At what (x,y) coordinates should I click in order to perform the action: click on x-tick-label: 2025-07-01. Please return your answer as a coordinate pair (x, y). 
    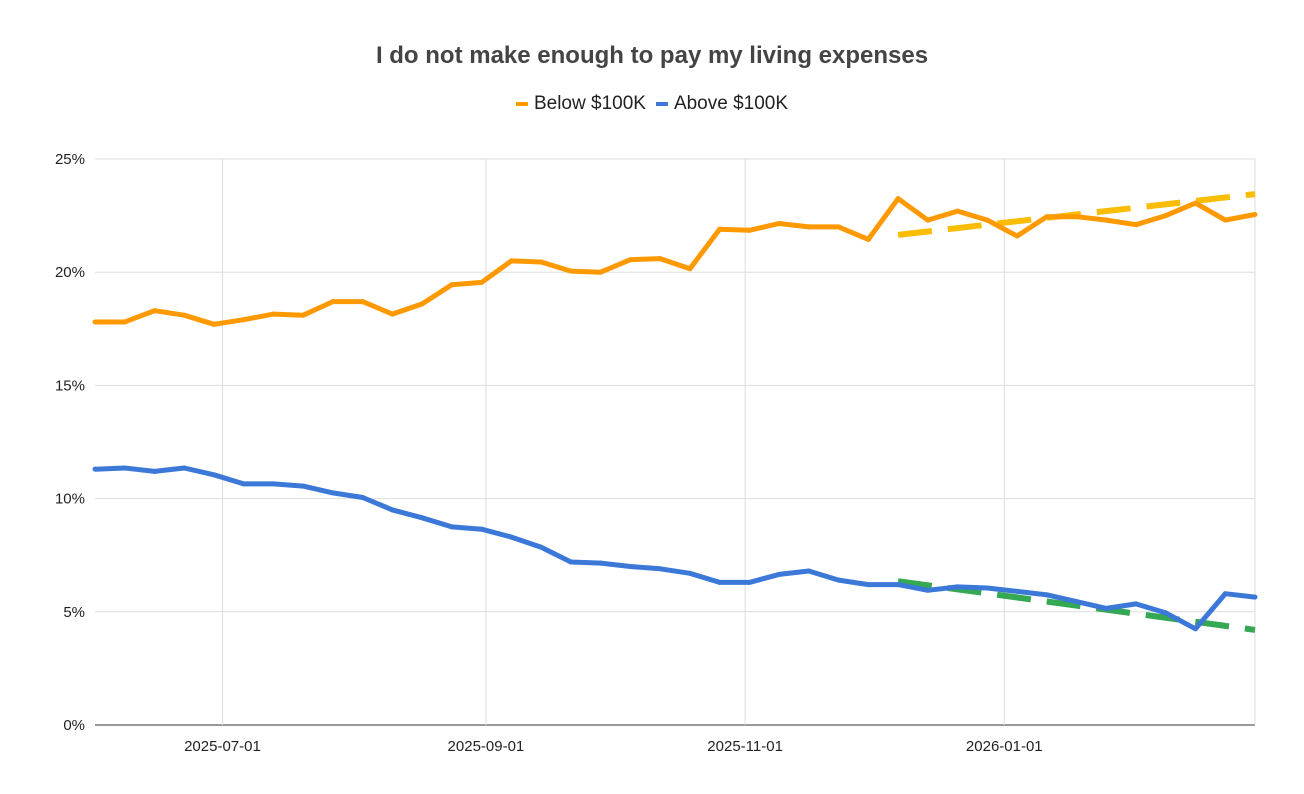
    Looking at the image, I should click on (222, 746).